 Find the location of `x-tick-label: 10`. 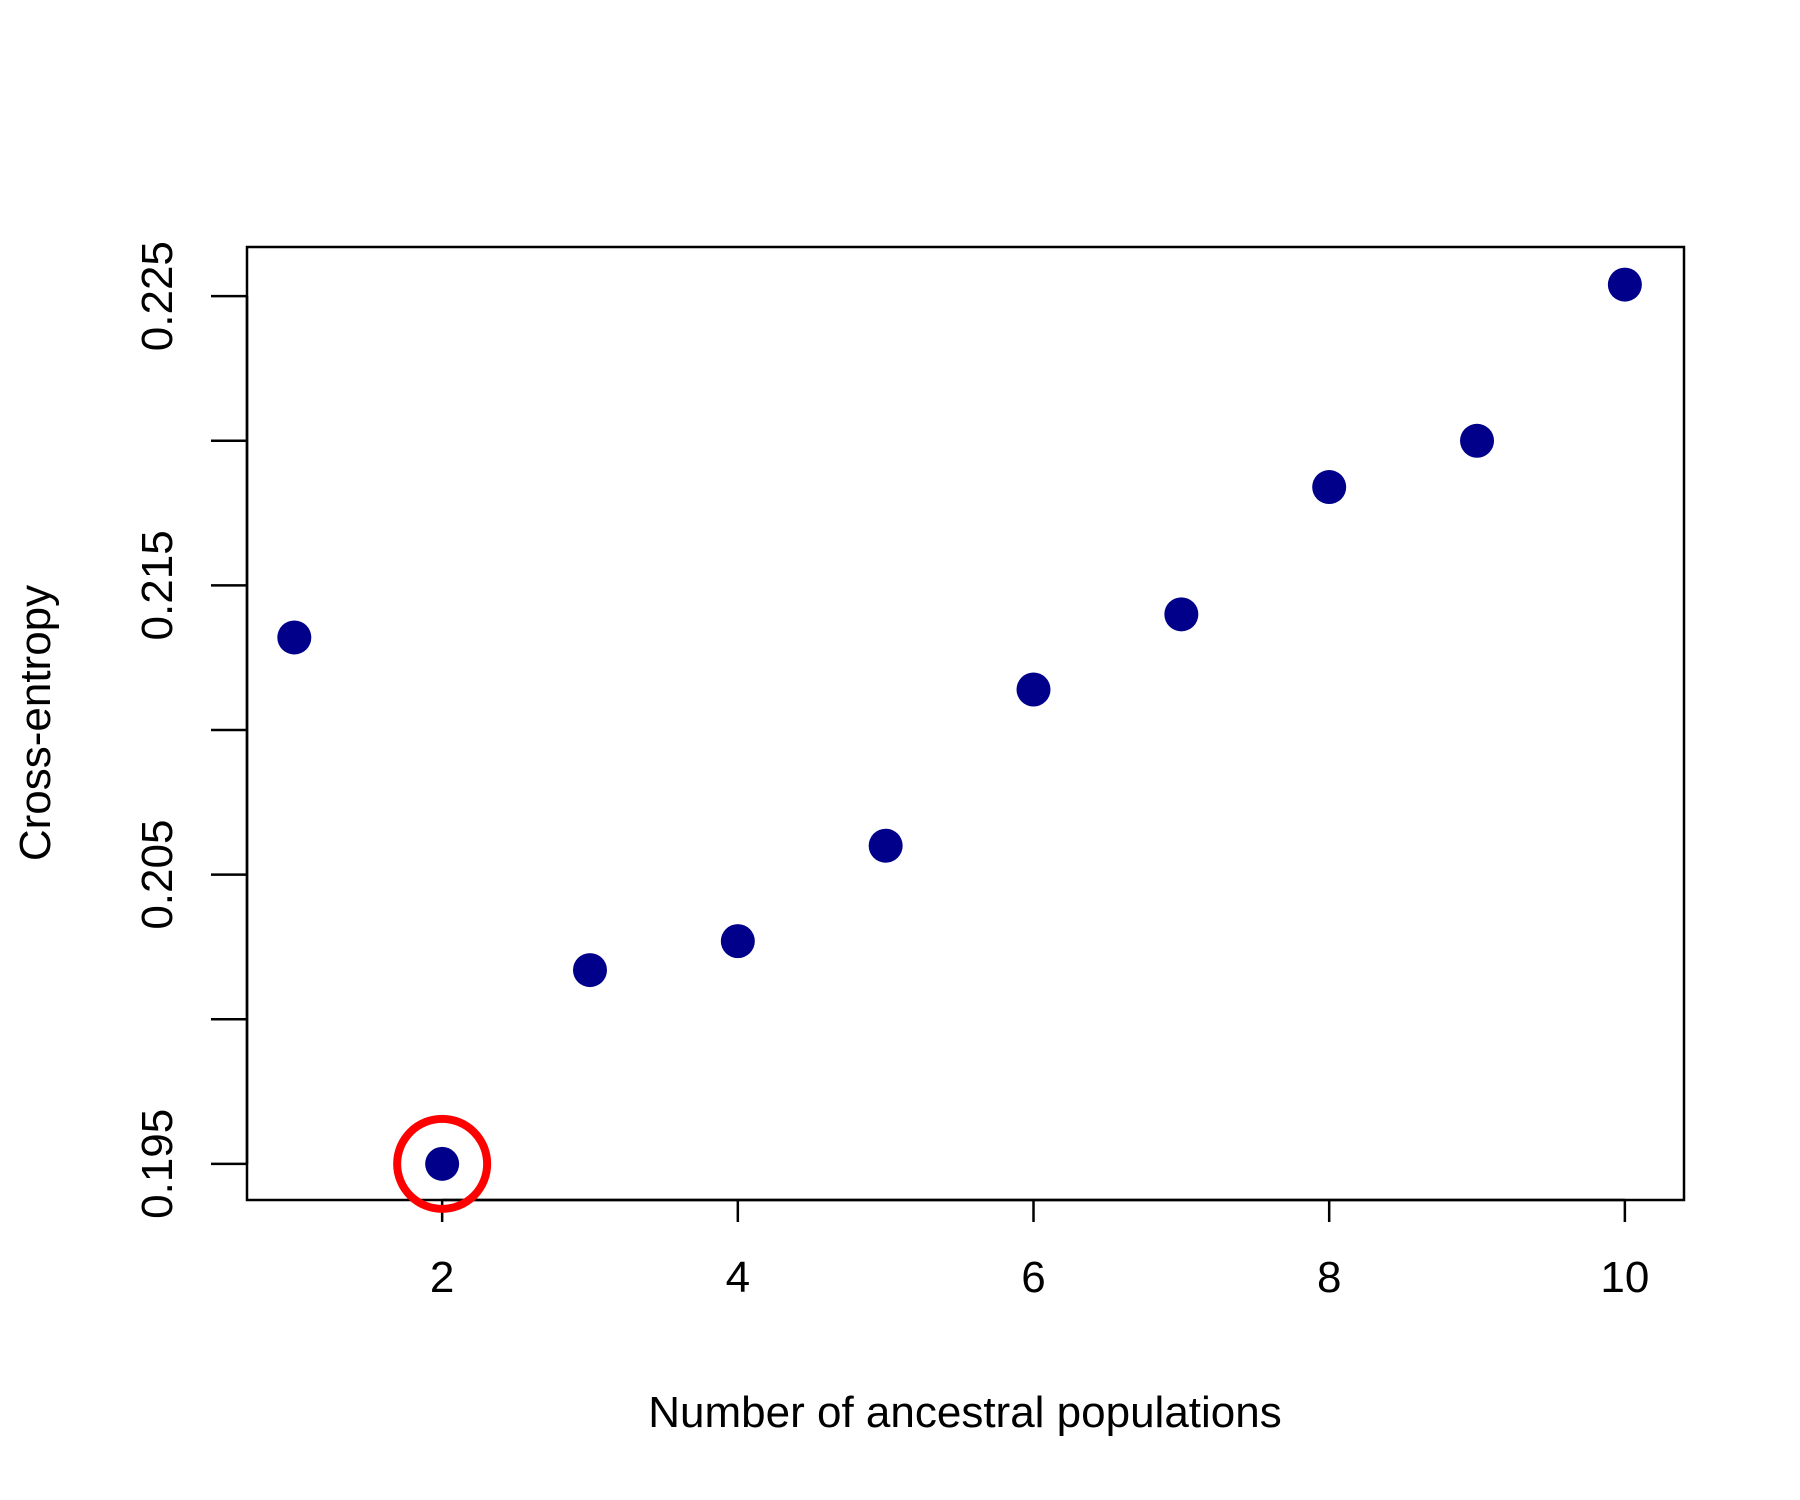

x-tick-label: 10 is located at coordinates (1624, 1277).